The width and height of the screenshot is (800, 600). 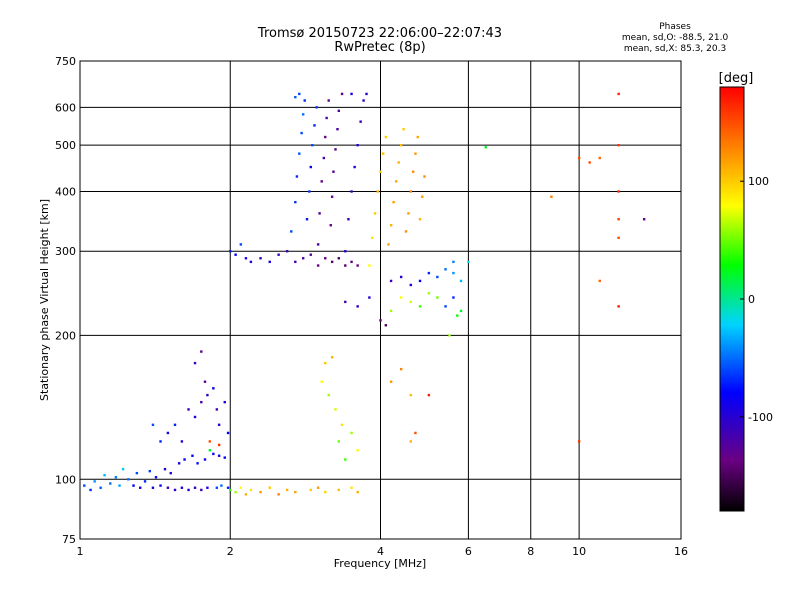 What do you see at coordinates (760, 417) in the screenshot?
I see `colorbar-tick-label: -100` at bounding box center [760, 417].